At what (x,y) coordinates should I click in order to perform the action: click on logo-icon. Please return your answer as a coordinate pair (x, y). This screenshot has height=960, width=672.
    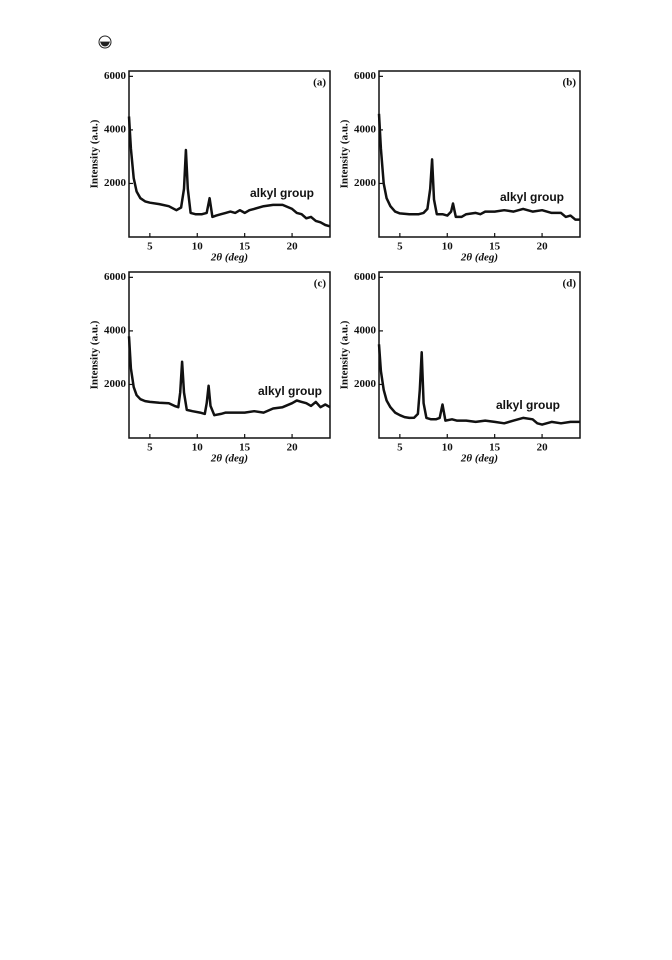
    Looking at the image, I should click on (105, 42).